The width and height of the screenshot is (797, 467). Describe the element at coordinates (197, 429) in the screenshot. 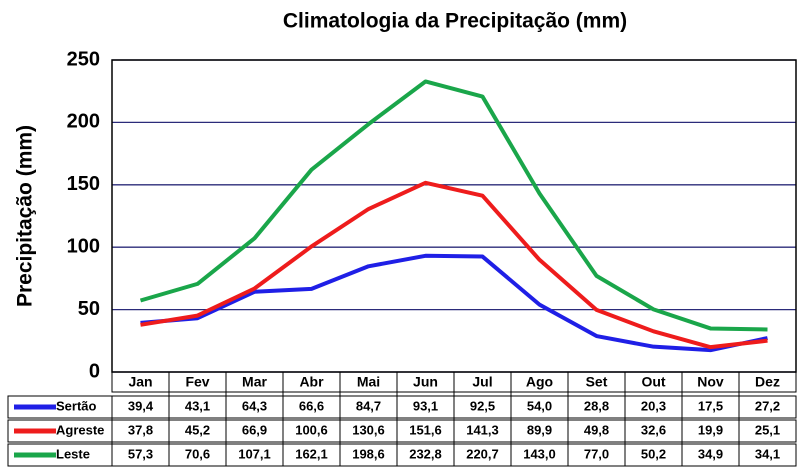

I see `data-label: 45,2` at that location.